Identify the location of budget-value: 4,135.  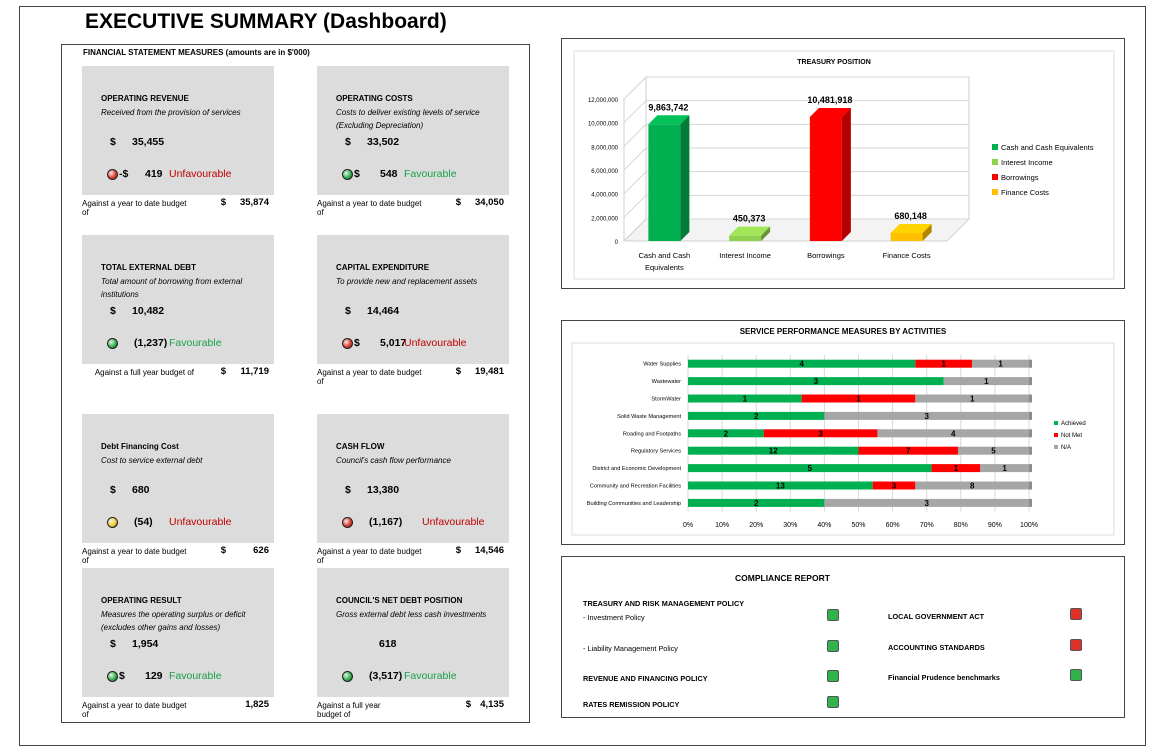
(492, 704).